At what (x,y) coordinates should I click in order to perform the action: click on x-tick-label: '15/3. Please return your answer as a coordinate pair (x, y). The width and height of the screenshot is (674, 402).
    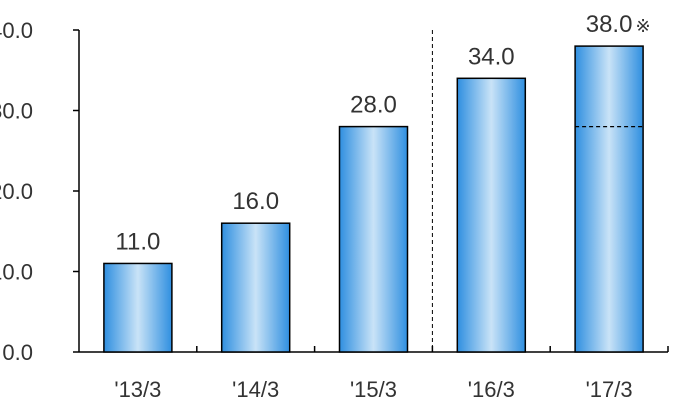
    Looking at the image, I should click on (373, 389).